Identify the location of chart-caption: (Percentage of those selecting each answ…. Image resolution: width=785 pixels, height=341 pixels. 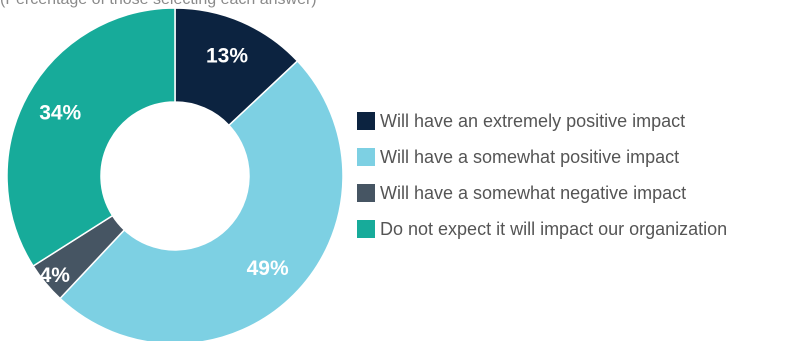
(392, 4).